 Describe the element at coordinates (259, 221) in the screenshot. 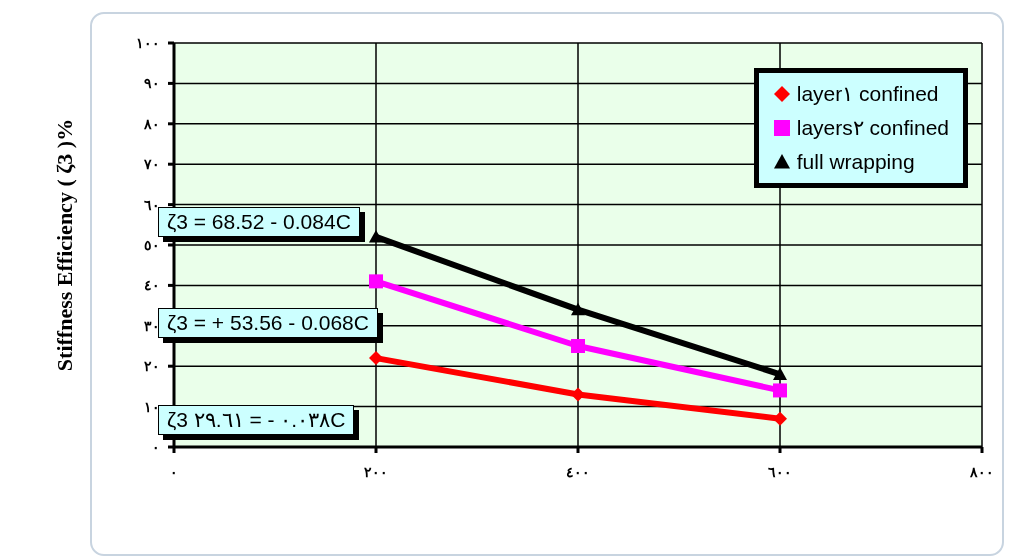

I see `annotation: ζ3 = 68.52 - 0.084C` at that location.